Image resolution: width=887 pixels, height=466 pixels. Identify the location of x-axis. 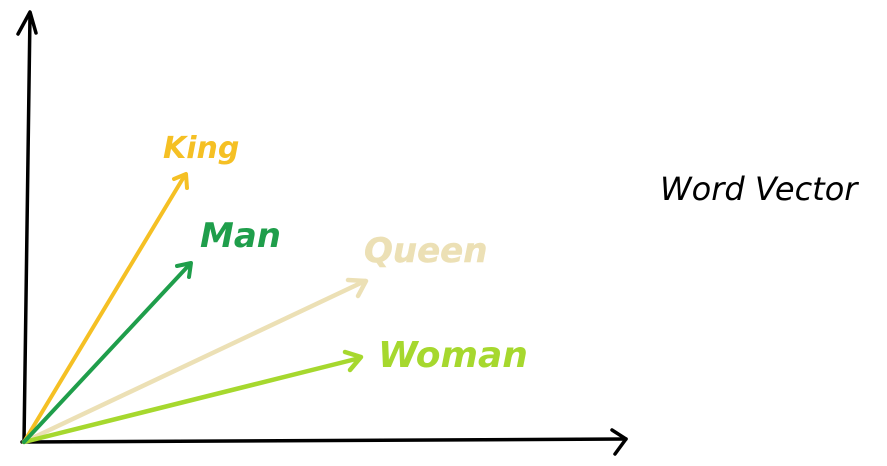
(324, 440).